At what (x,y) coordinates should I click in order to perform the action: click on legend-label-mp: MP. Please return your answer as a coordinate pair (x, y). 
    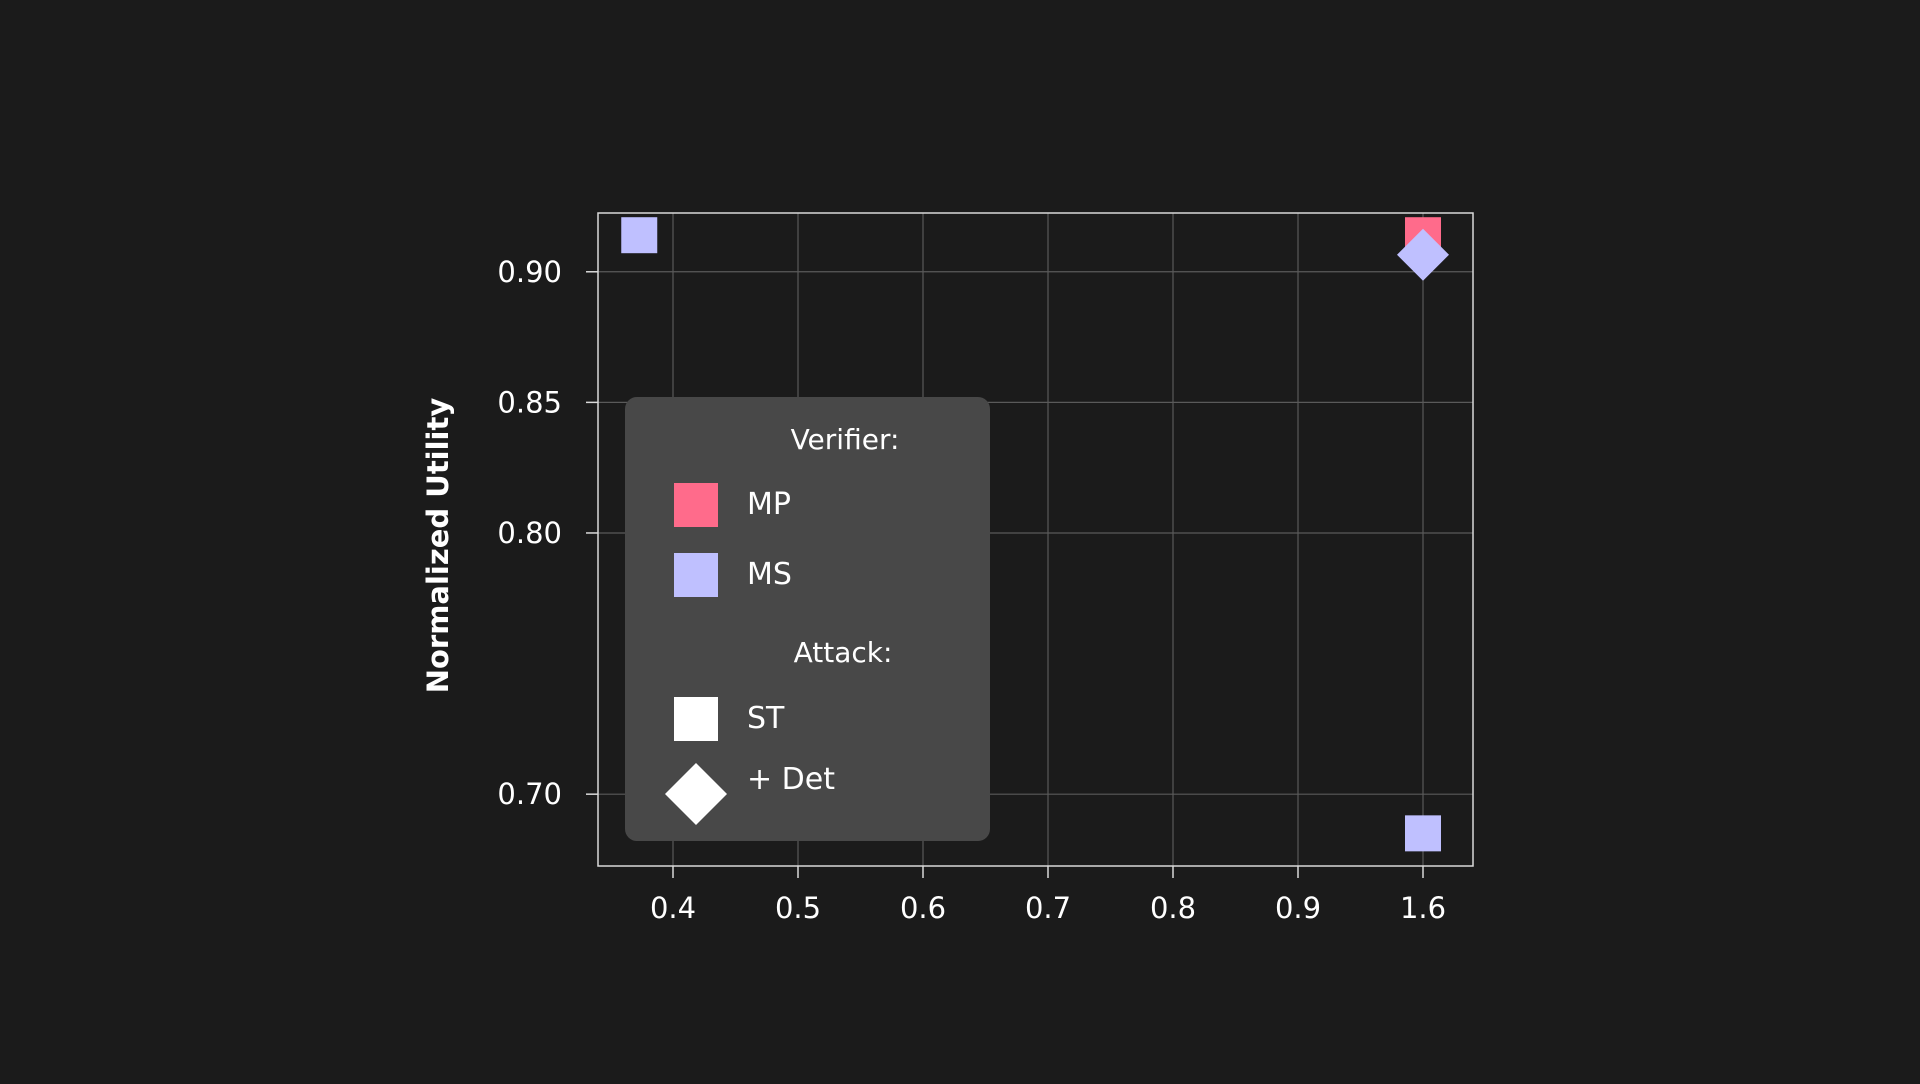
    Looking at the image, I should click on (769, 504).